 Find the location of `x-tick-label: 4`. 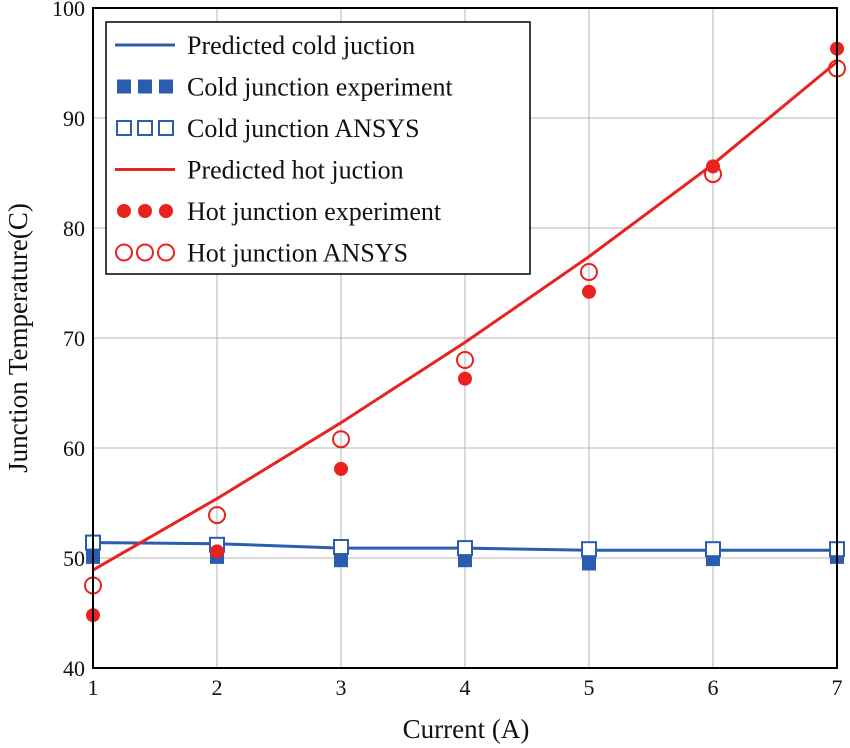

x-tick-label: 4 is located at coordinates (465, 687).